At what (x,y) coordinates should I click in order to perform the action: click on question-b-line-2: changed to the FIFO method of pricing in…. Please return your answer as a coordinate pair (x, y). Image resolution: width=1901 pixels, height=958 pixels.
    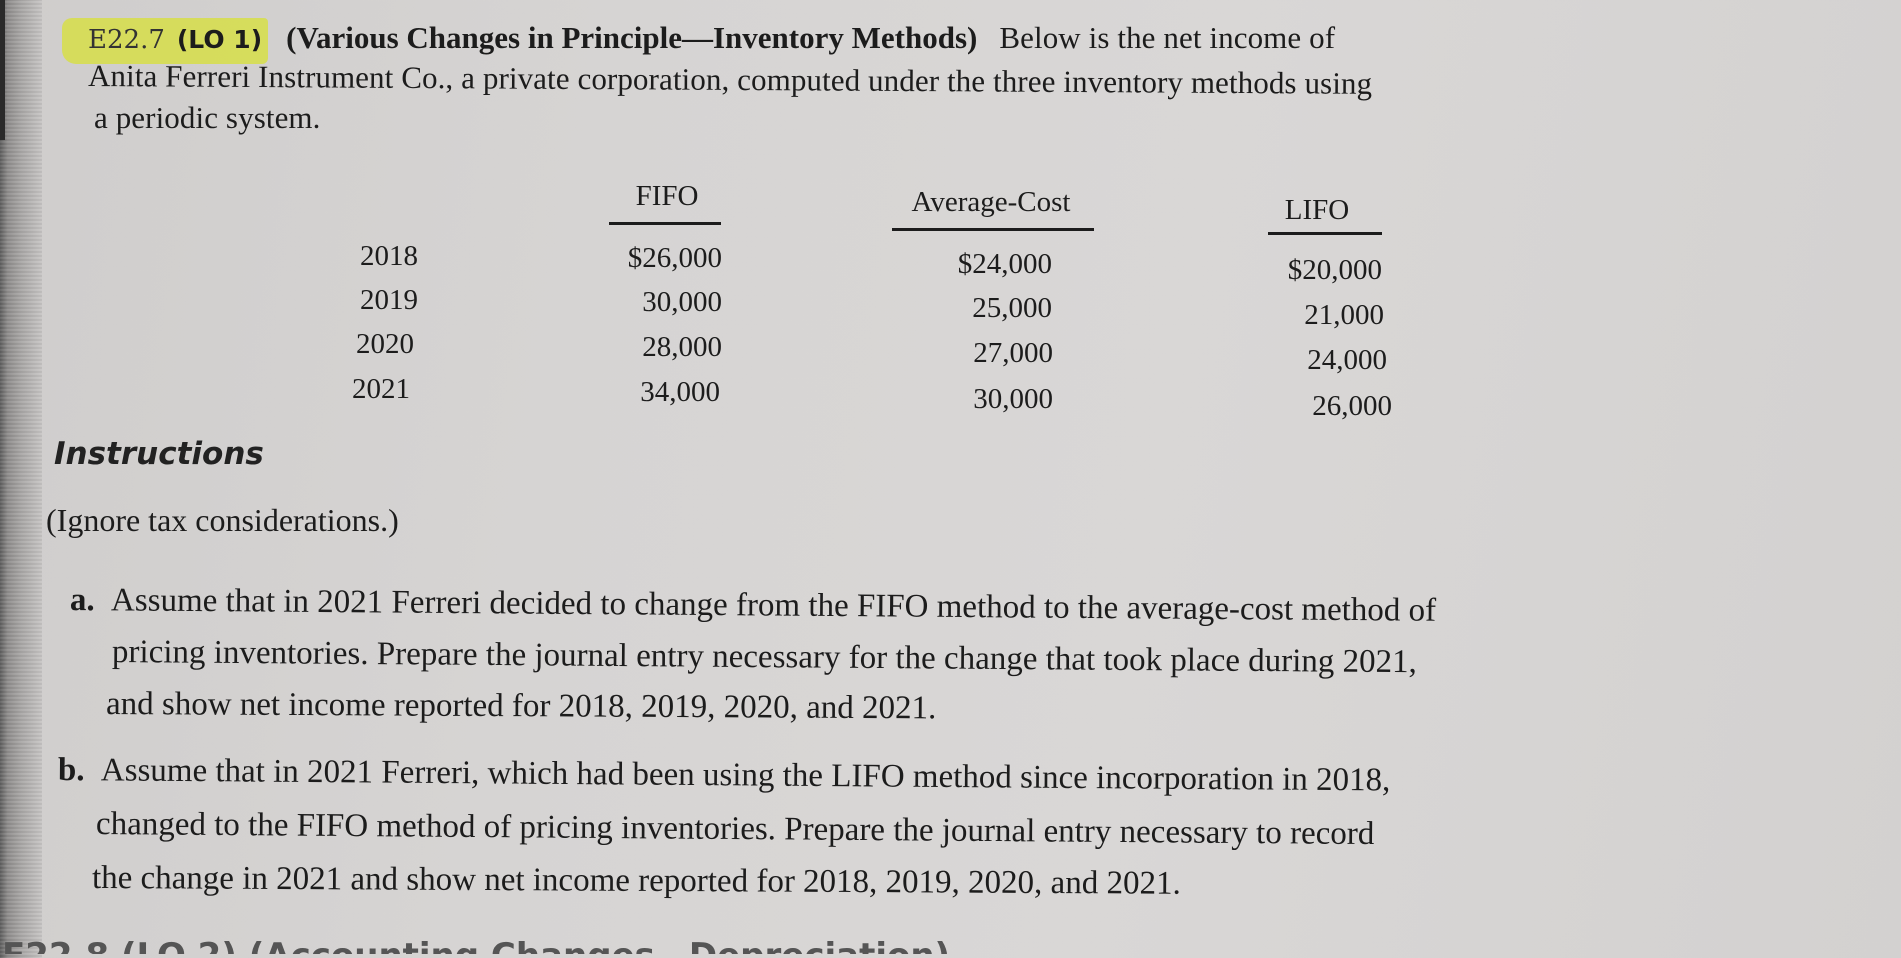
    Looking at the image, I should click on (735, 829).